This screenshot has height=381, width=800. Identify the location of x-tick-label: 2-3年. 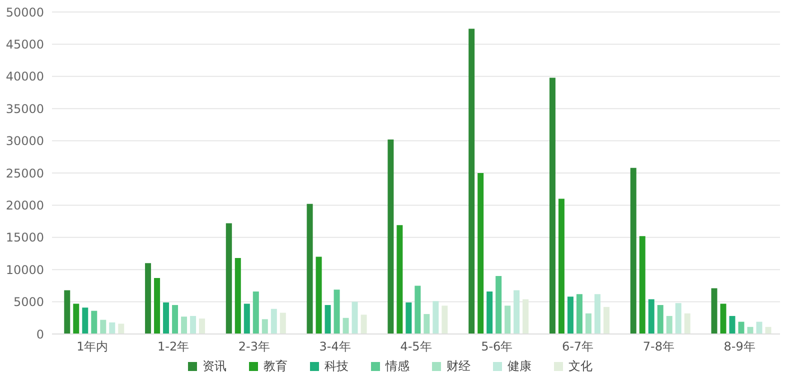
(254, 347).